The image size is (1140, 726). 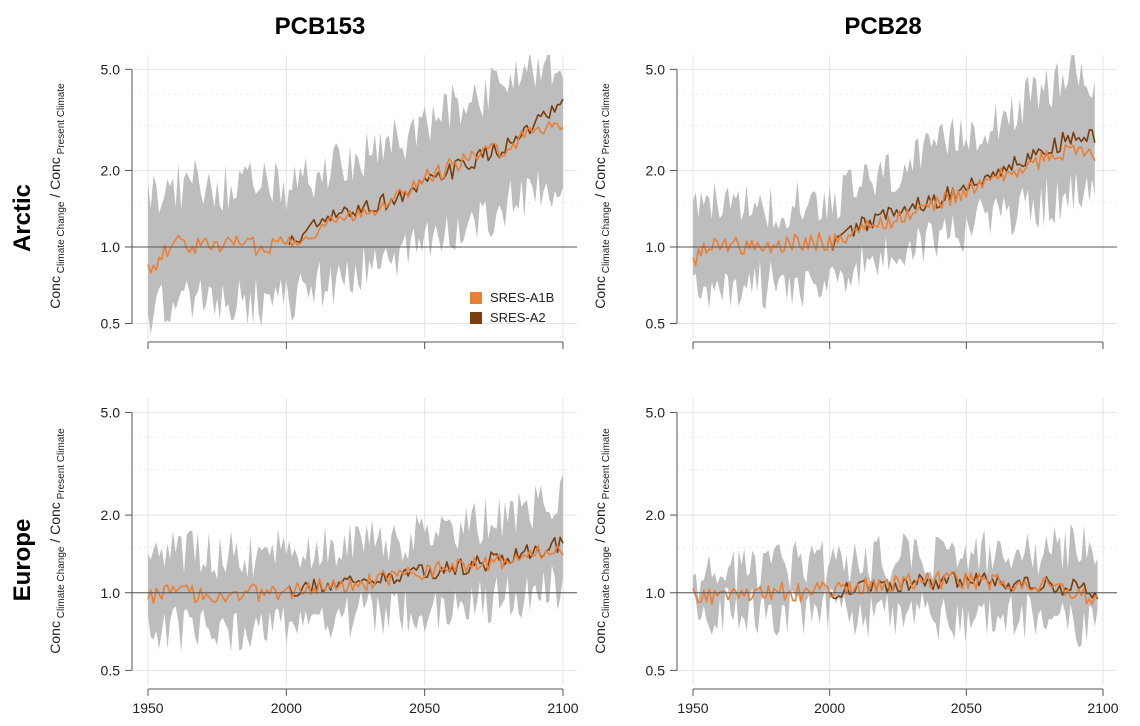 What do you see at coordinates (476, 318) in the screenshot?
I see `legend-swatch-a2` at bounding box center [476, 318].